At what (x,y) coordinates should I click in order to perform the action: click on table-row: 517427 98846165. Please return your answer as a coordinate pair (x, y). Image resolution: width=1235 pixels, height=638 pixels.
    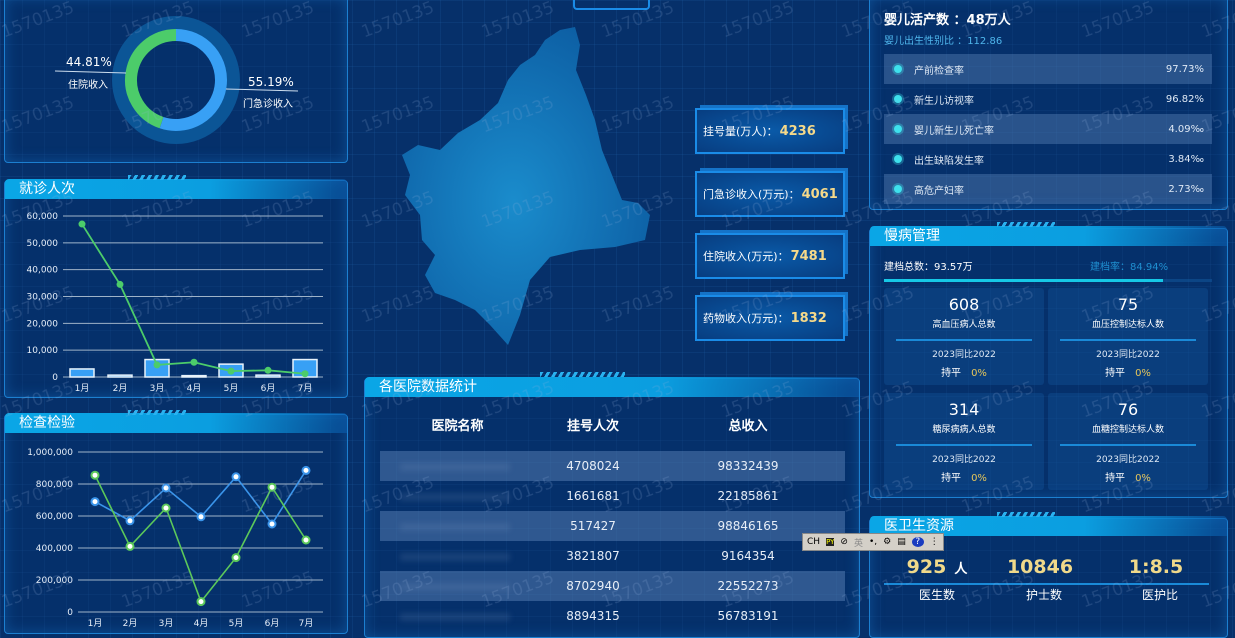
    Looking at the image, I should click on (612, 526).